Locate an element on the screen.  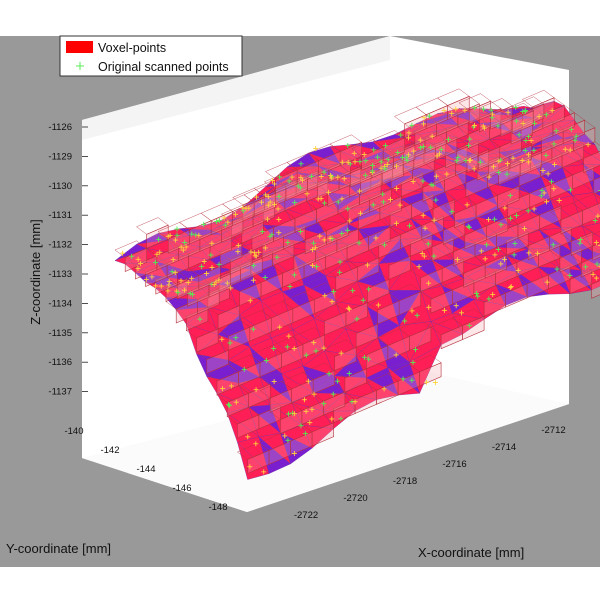
x-axis-label: X-coordinate [mm] is located at coordinates (471, 552).